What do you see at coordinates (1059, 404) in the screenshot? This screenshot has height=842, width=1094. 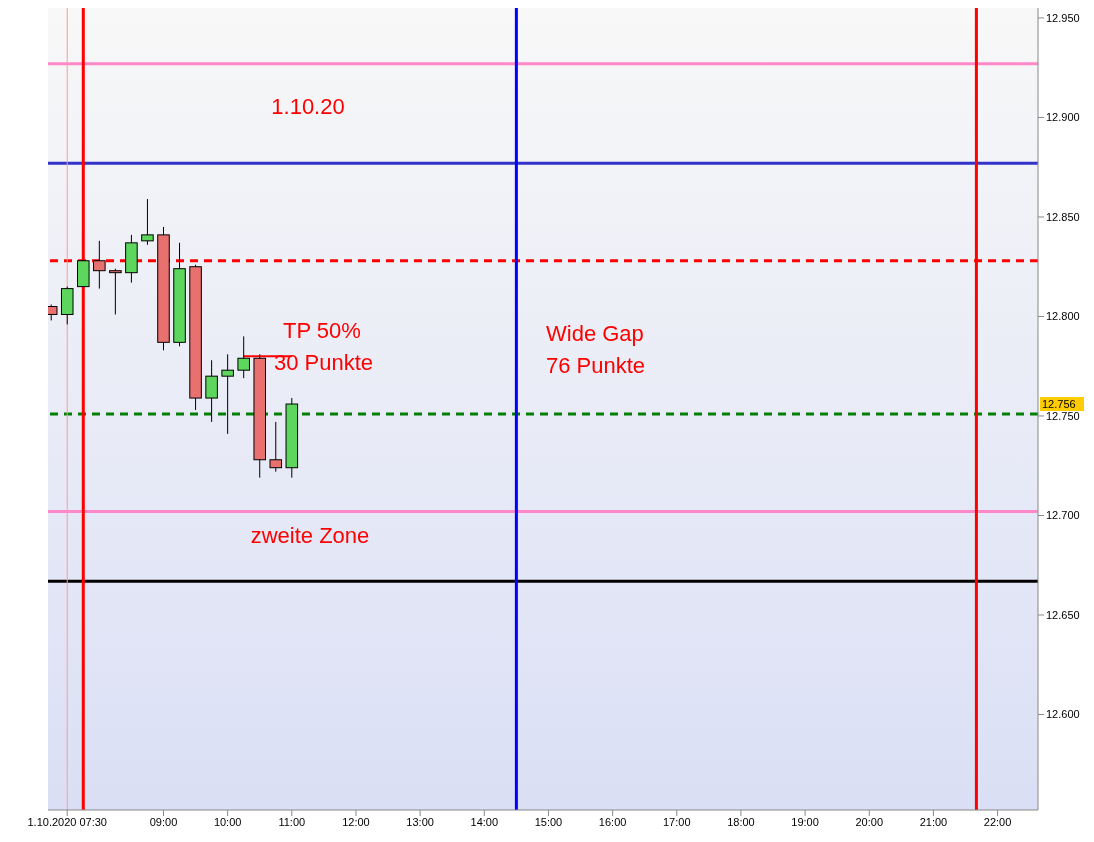 I see `text: 12.756` at bounding box center [1059, 404].